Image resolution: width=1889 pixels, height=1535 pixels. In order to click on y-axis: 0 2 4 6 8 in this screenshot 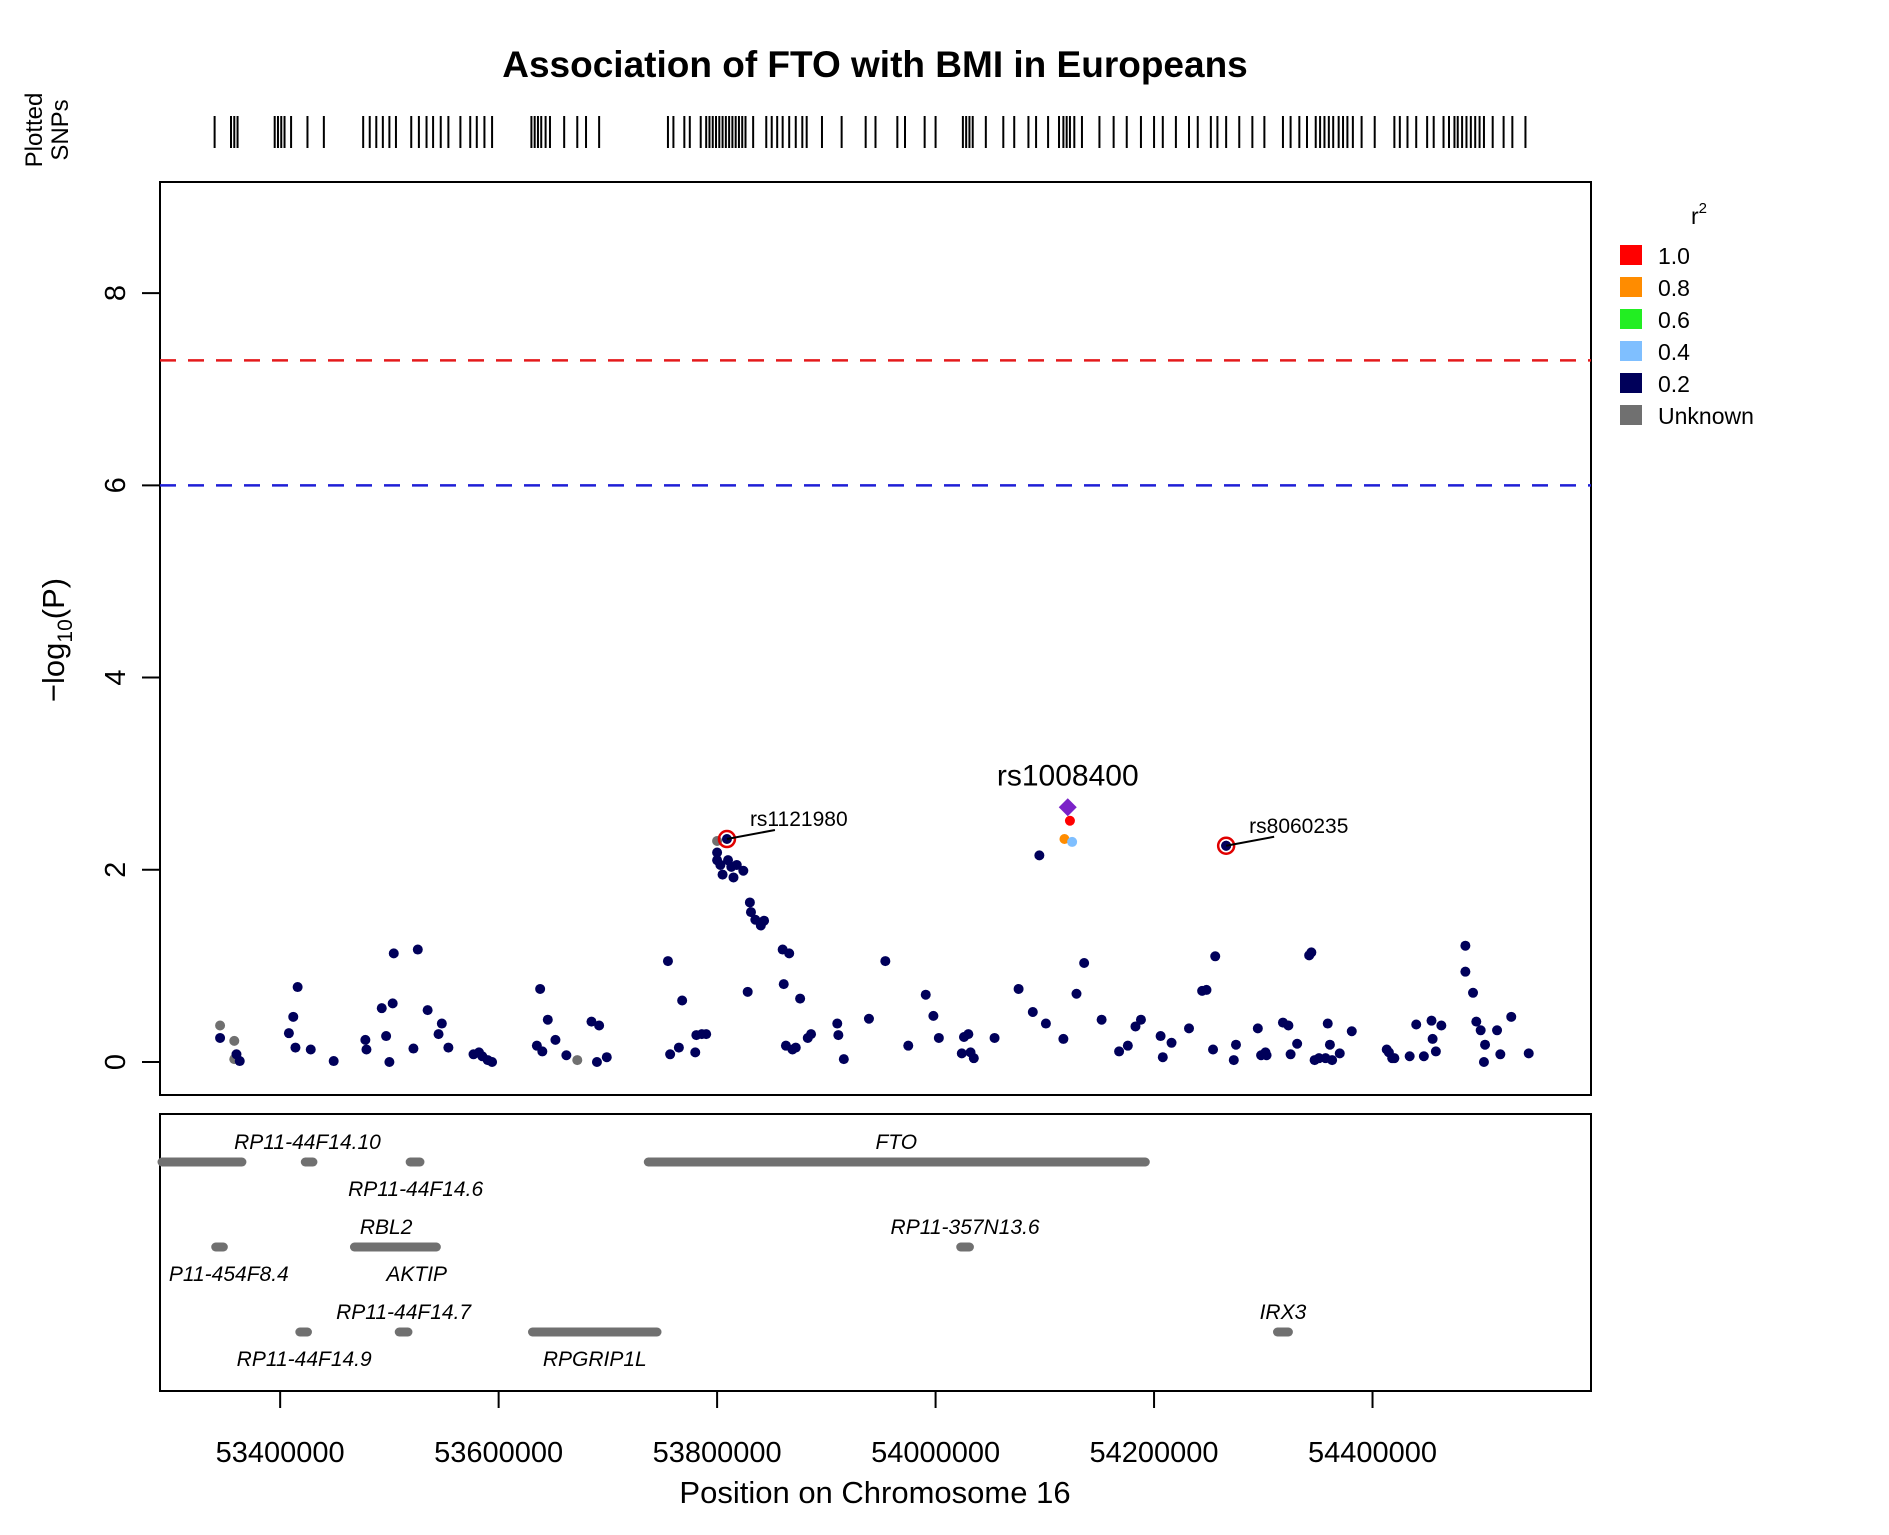, I will do `click(130, 677)`.